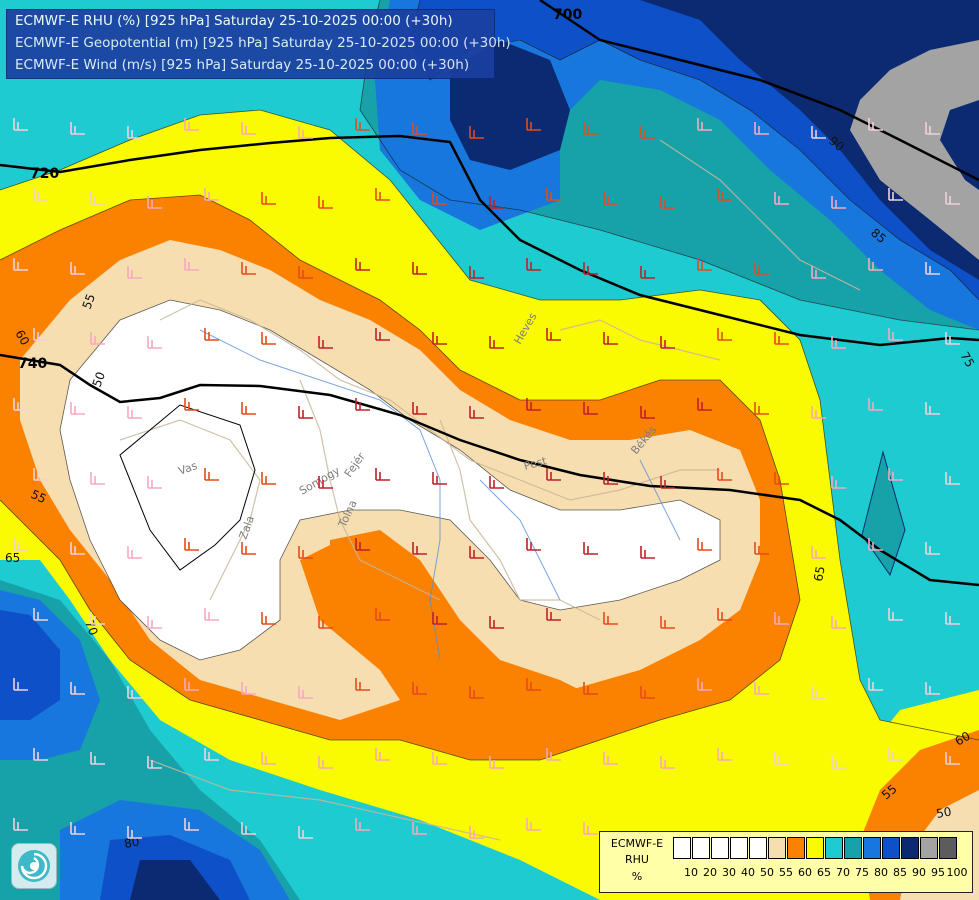  I want to click on rh-85-90-inner-ne, so click(959, 145).